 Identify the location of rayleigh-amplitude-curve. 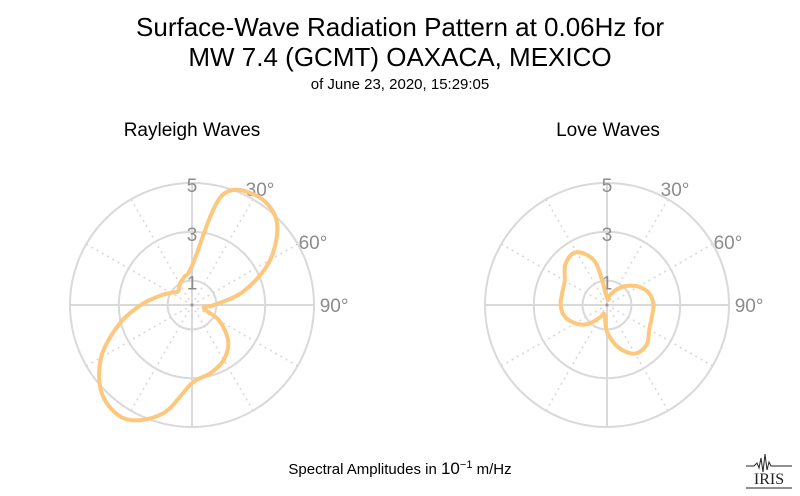
(188, 305).